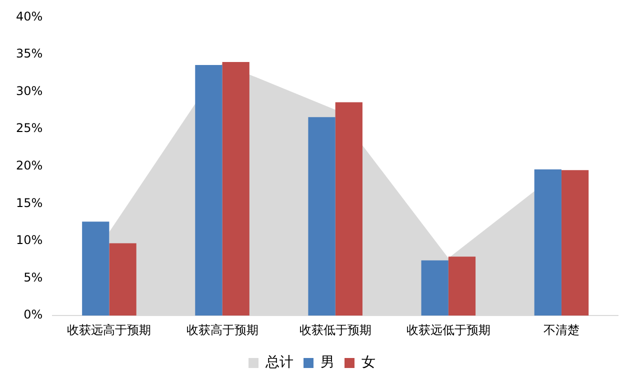  I want to click on y-tick-label: 15%, so click(29, 203).